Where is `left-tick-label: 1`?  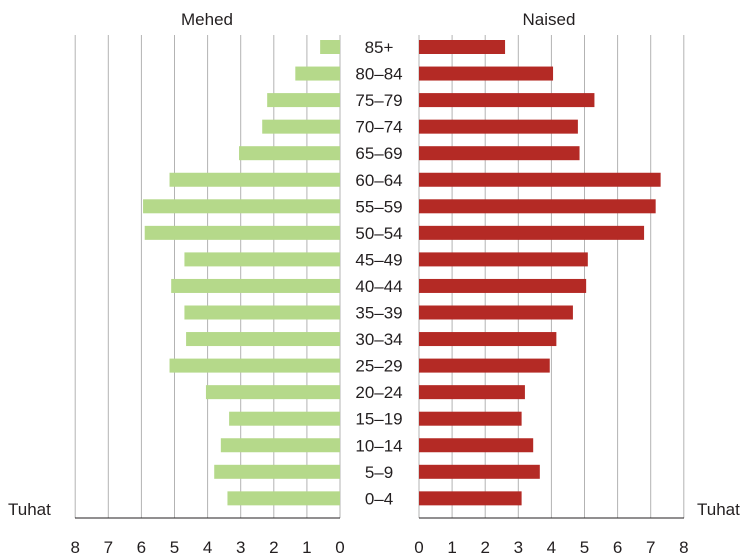
left-tick-label: 1 is located at coordinates (306, 547).